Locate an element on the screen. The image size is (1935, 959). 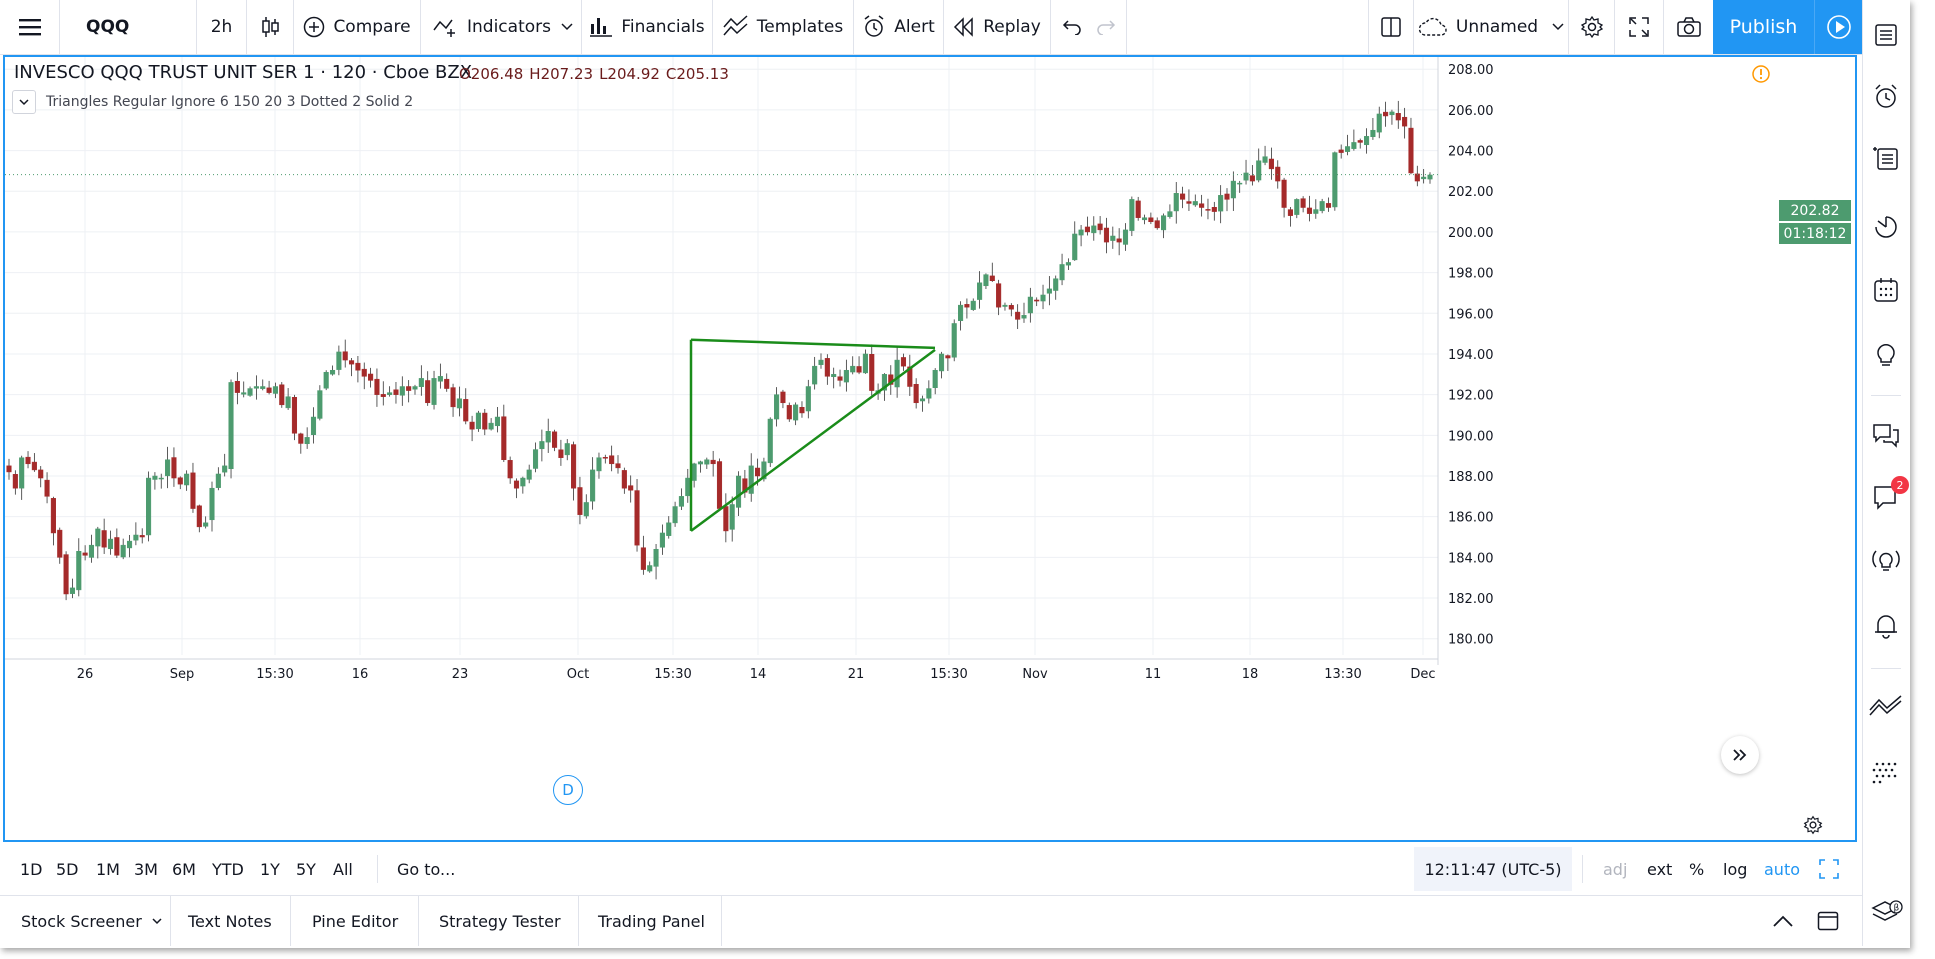
tab-stock-screener: Stock Screener is located at coordinates (91, 921).